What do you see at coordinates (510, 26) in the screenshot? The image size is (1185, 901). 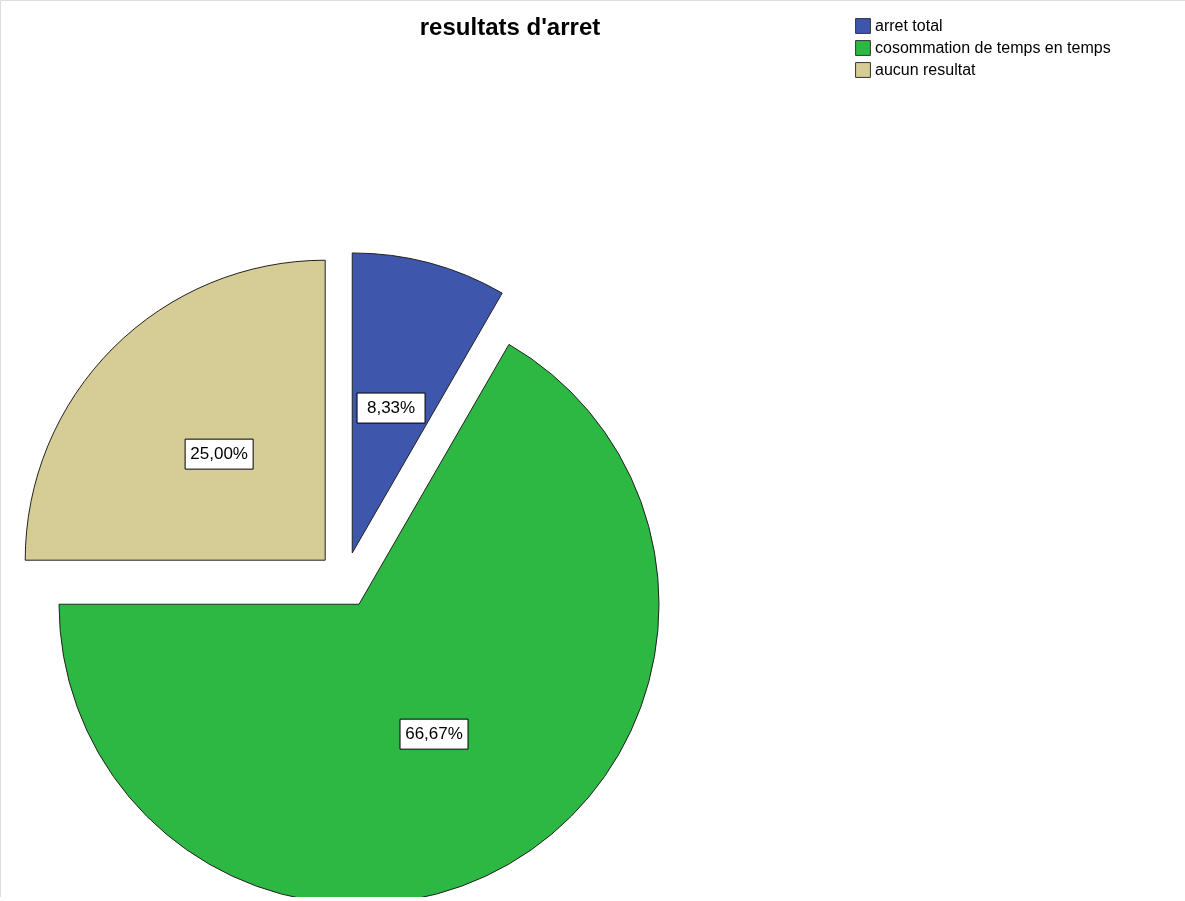 I see `chart-title: resultats d'arret` at bounding box center [510, 26].